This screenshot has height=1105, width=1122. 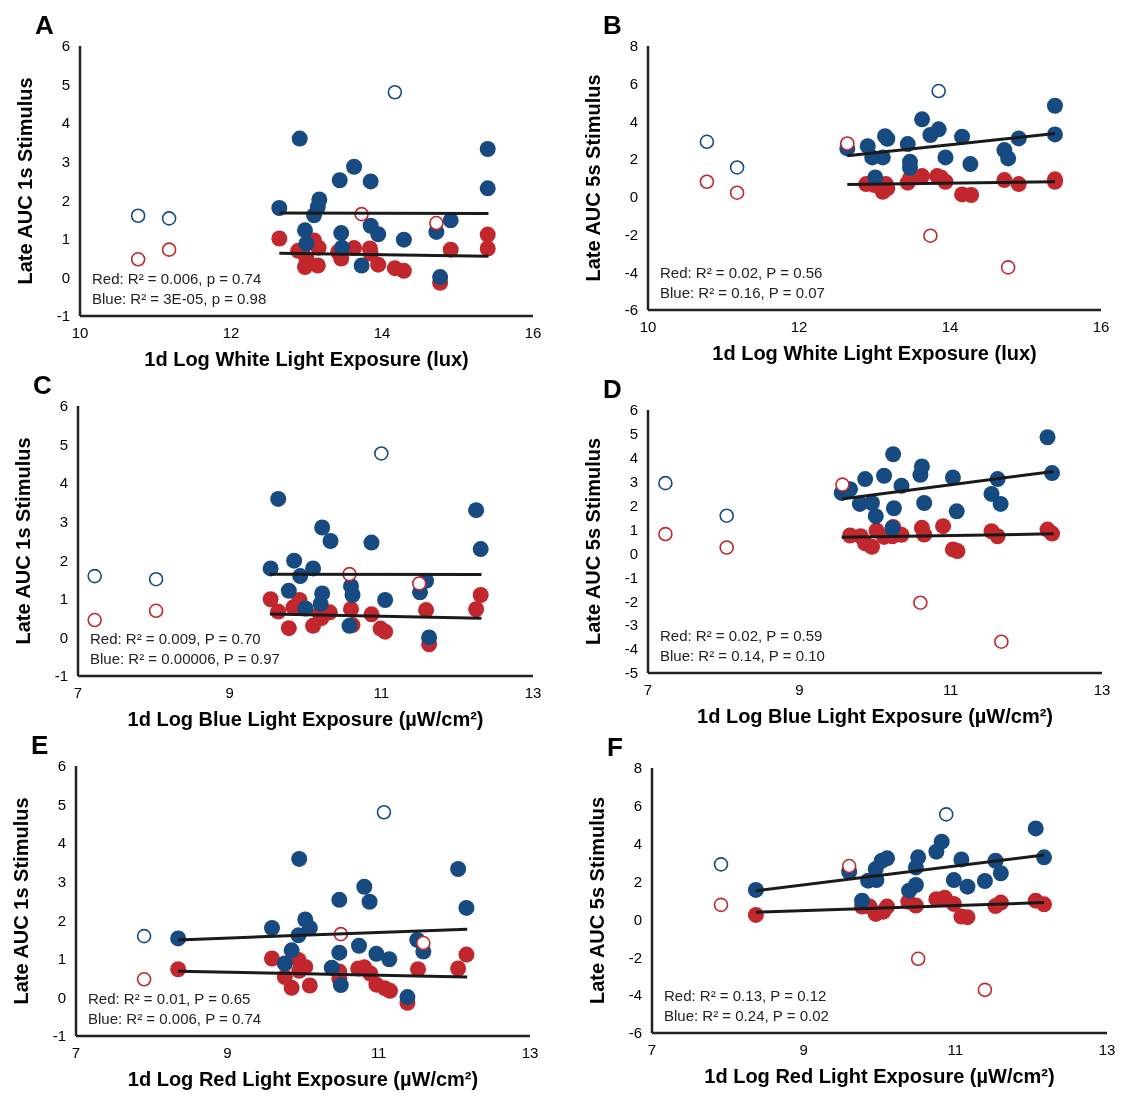 I want to click on chart-title: F, so click(x=615, y=747).